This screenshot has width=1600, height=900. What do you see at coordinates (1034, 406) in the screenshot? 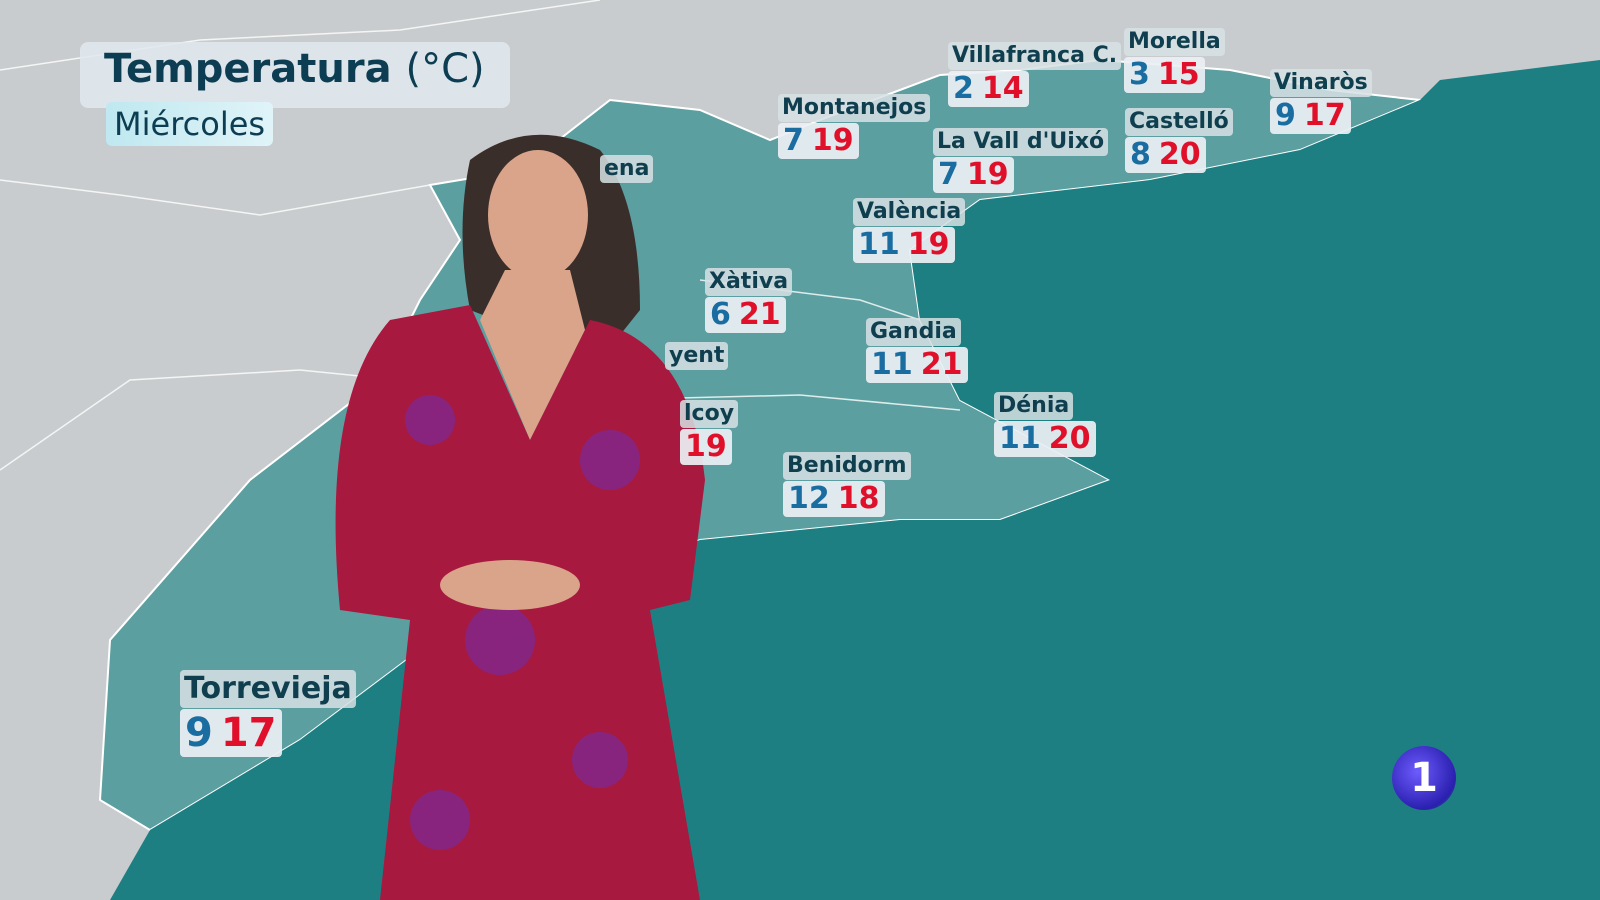
I see `city-name: Dénia` at bounding box center [1034, 406].